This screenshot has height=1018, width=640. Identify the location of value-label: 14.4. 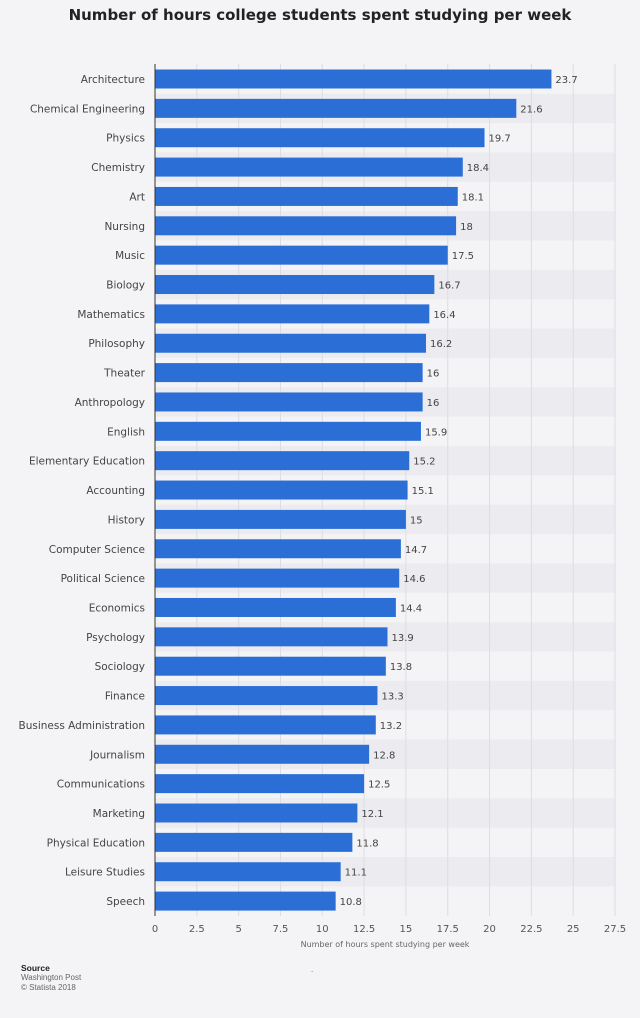
(411, 608).